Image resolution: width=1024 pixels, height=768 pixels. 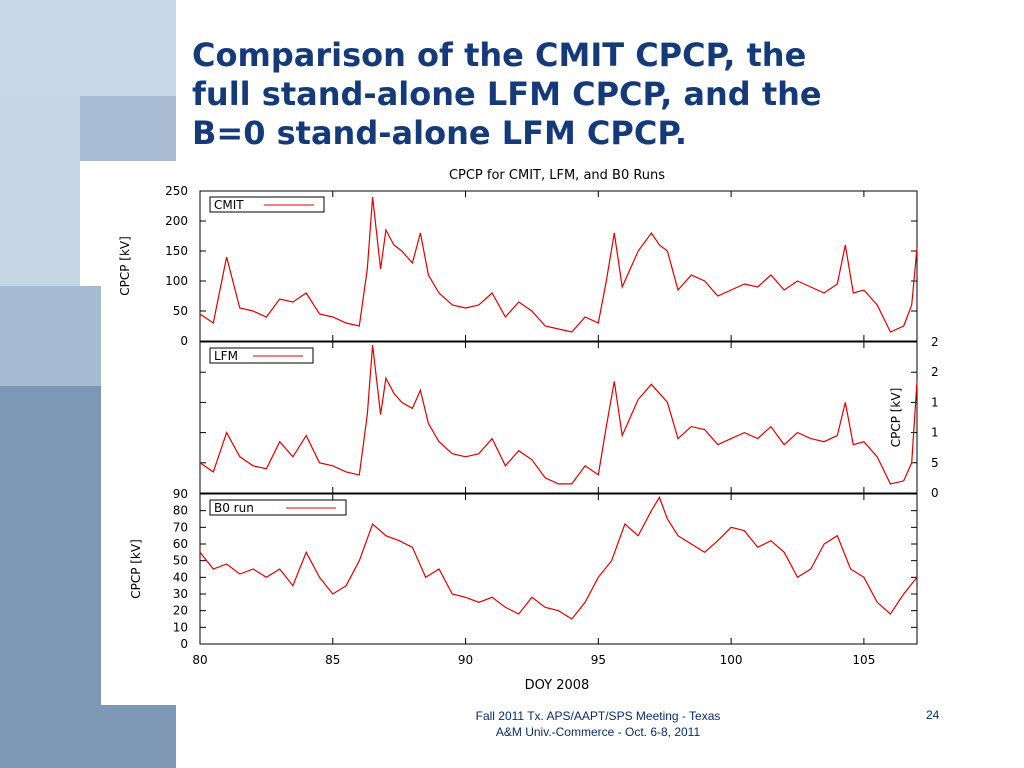 I want to click on legend-box, so click(x=278, y=507).